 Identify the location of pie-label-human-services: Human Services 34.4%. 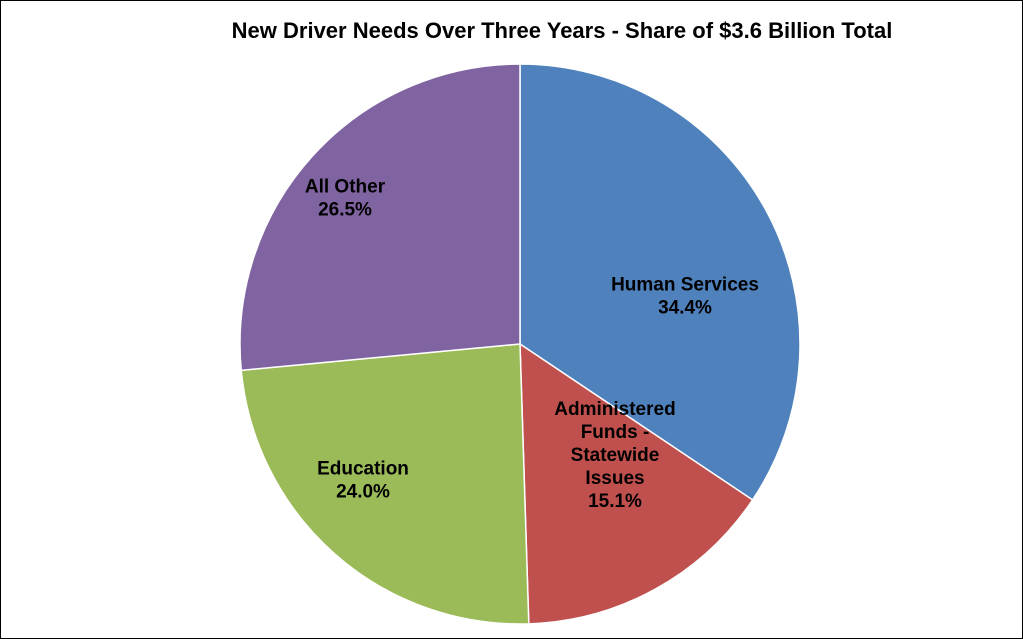
(685, 297).